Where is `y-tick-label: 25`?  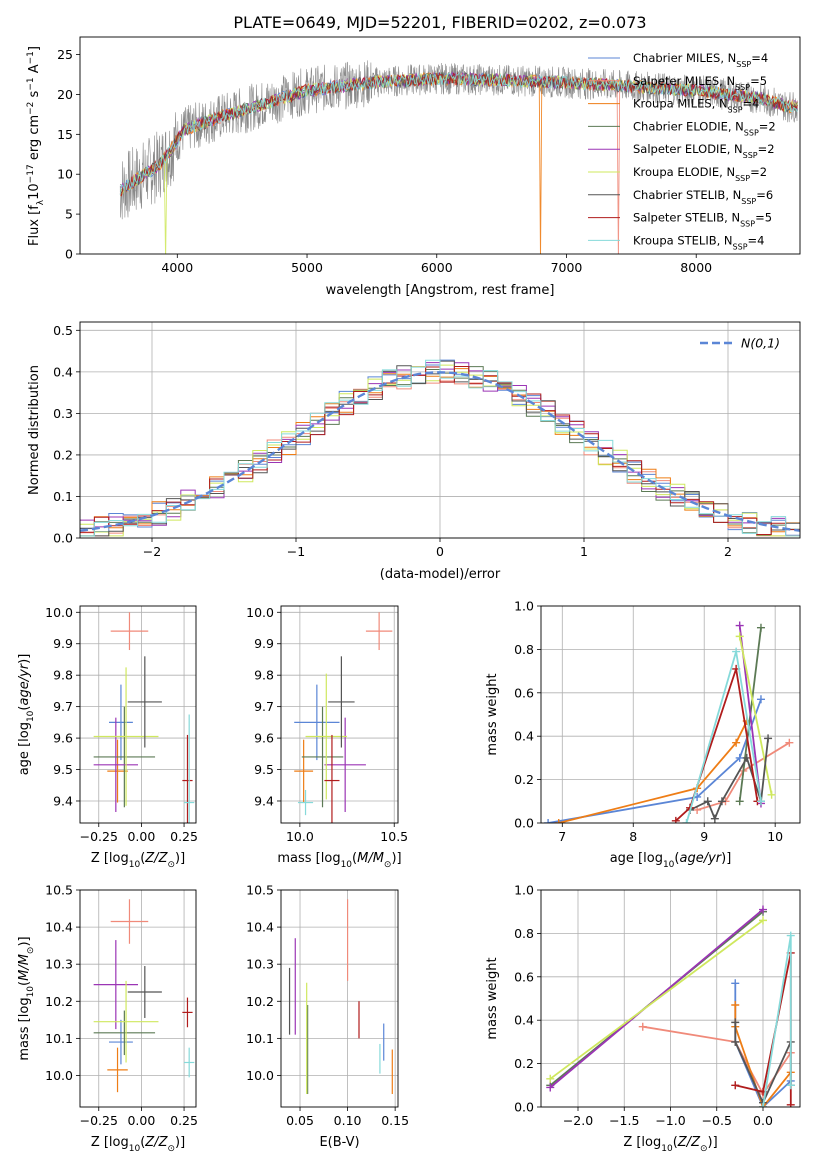
y-tick-label: 25 is located at coordinates (65, 54).